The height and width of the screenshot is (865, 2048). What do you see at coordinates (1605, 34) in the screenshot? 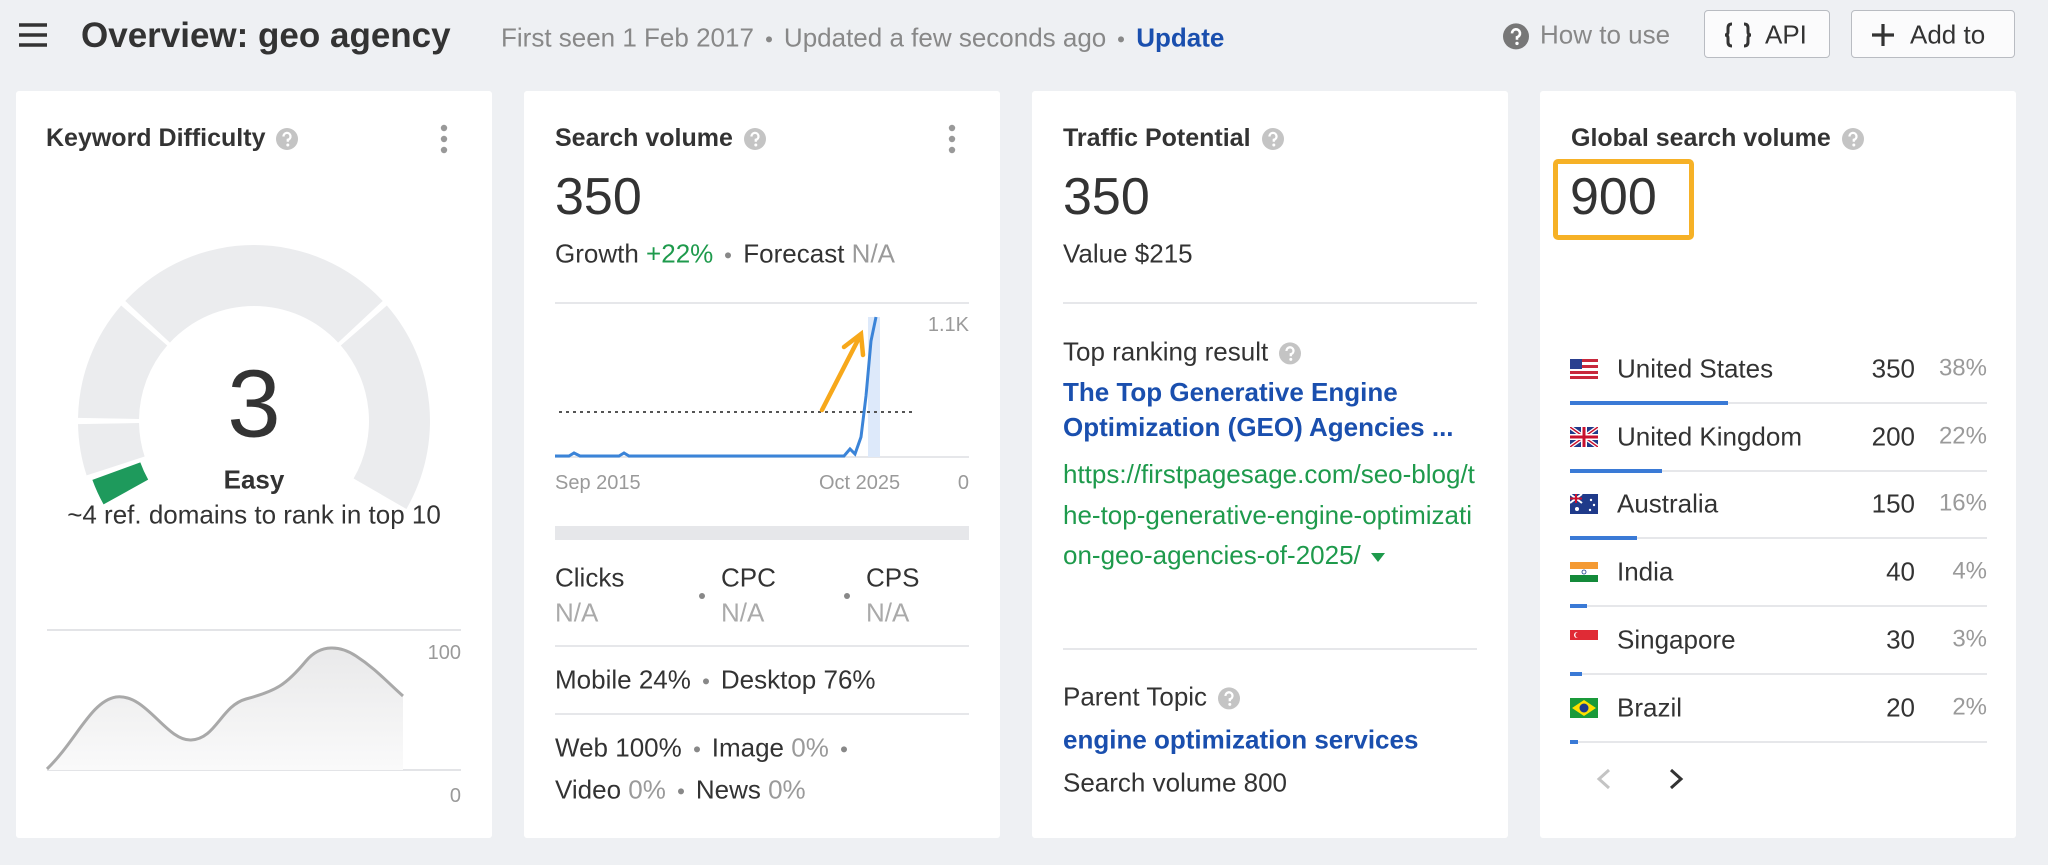
I see `how-to-use-text: How to use` at bounding box center [1605, 34].